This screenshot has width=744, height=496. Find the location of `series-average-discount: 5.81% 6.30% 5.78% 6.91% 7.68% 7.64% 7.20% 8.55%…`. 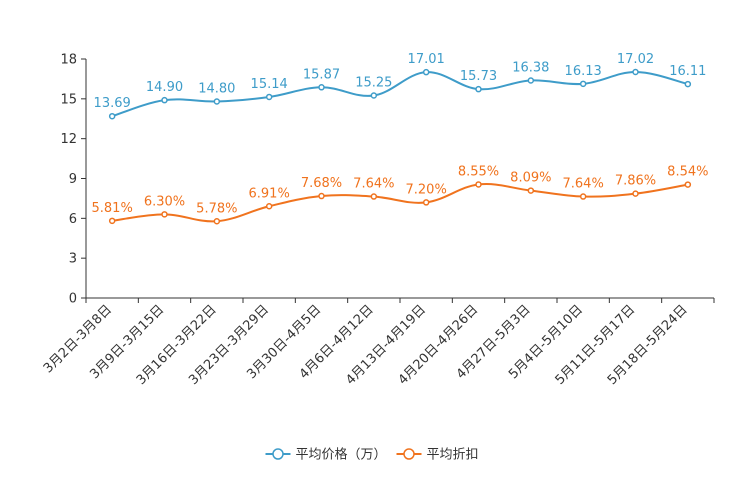

series-average-discount: 5.81% 6.30% 5.78% 6.91% 7.68% 7.64% 7.20% 8.55%… is located at coordinates (400, 194).